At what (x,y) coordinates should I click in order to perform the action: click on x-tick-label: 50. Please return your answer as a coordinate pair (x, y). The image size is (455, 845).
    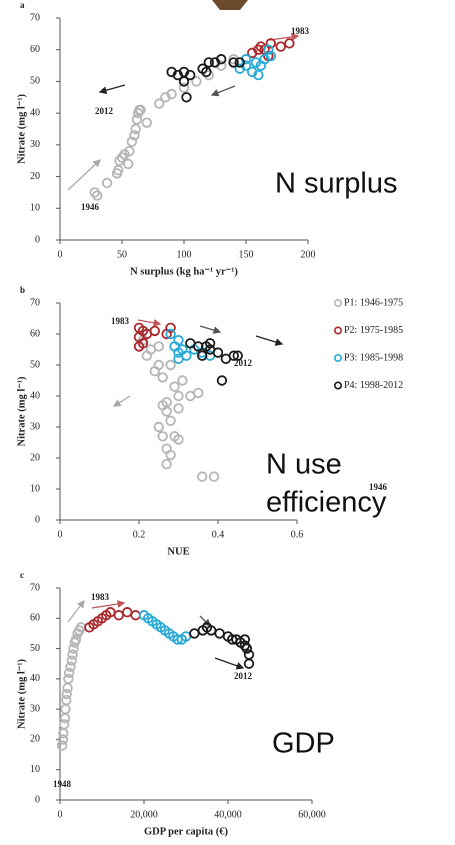
    Looking at the image, I should click on (122, 254).